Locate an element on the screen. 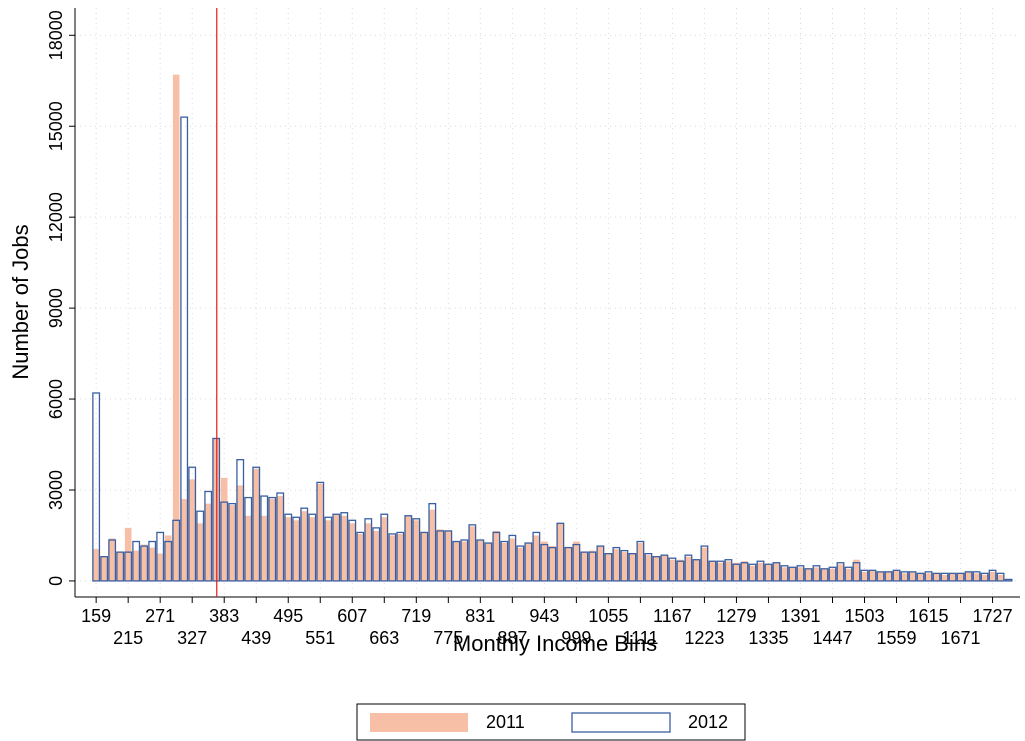 The width and height of the screenshot is (1025, 741). x-tick-label: 159 is located at coordinates (96, 616).